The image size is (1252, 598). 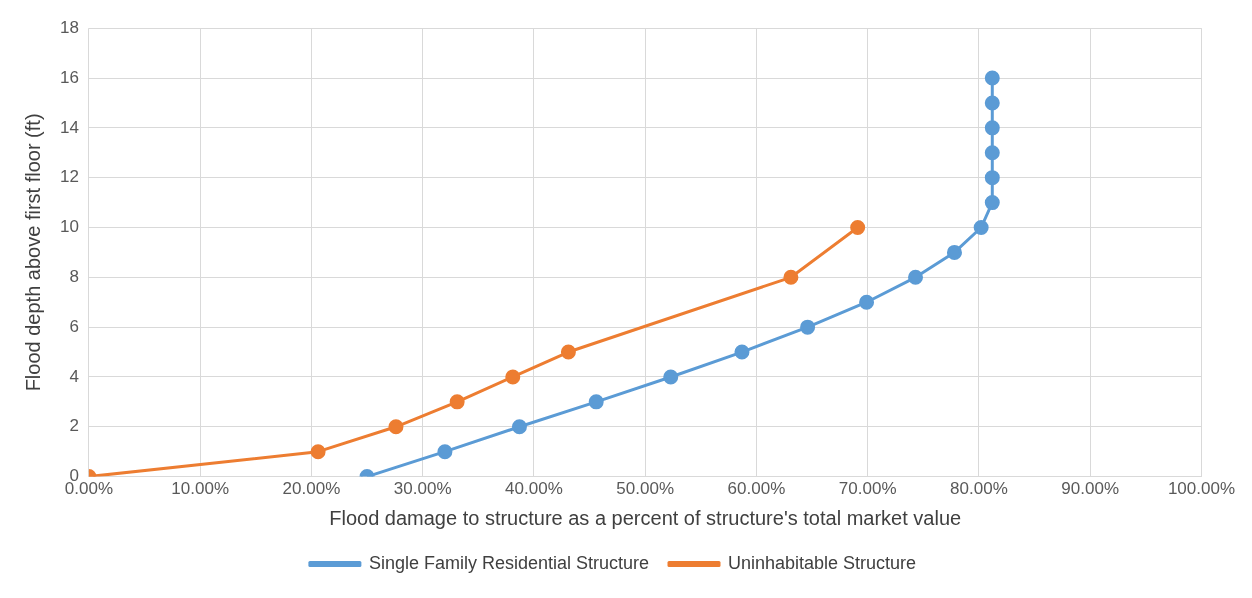 What do you see at coordinates (756, 489) in the screenshot?
I see `x-tick-label: 60.00%` at bounding box center [756, 489].